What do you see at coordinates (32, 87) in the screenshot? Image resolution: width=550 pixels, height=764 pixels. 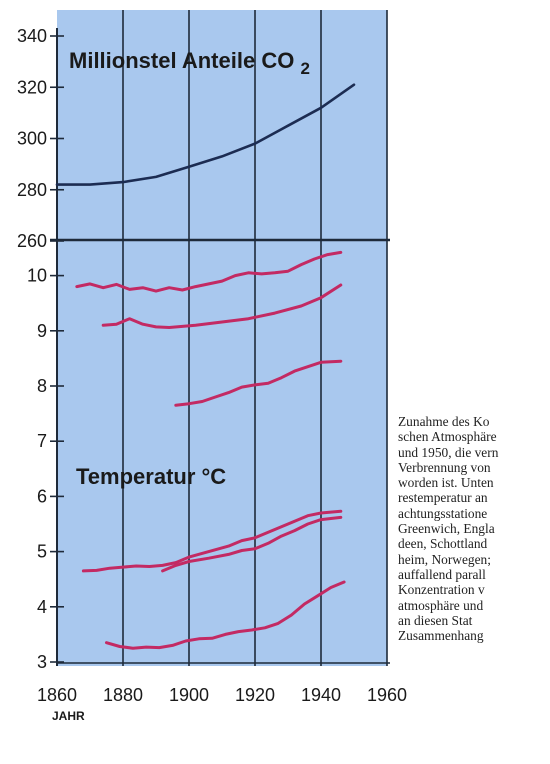 I see `co2-y-tick-label: 320` at bounding box center [32, 87].